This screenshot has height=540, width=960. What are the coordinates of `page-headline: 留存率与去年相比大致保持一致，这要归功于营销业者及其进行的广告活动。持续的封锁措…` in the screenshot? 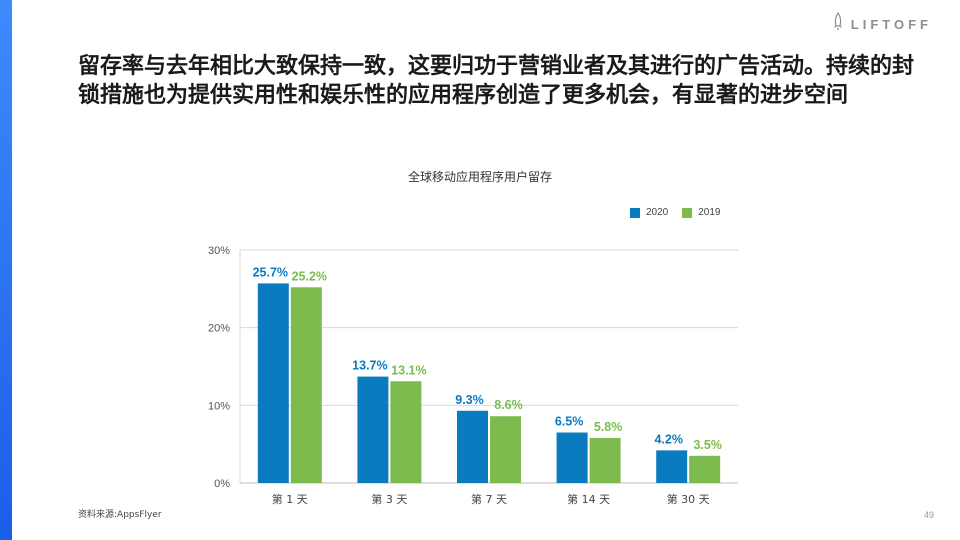 It's located at (496, 81).